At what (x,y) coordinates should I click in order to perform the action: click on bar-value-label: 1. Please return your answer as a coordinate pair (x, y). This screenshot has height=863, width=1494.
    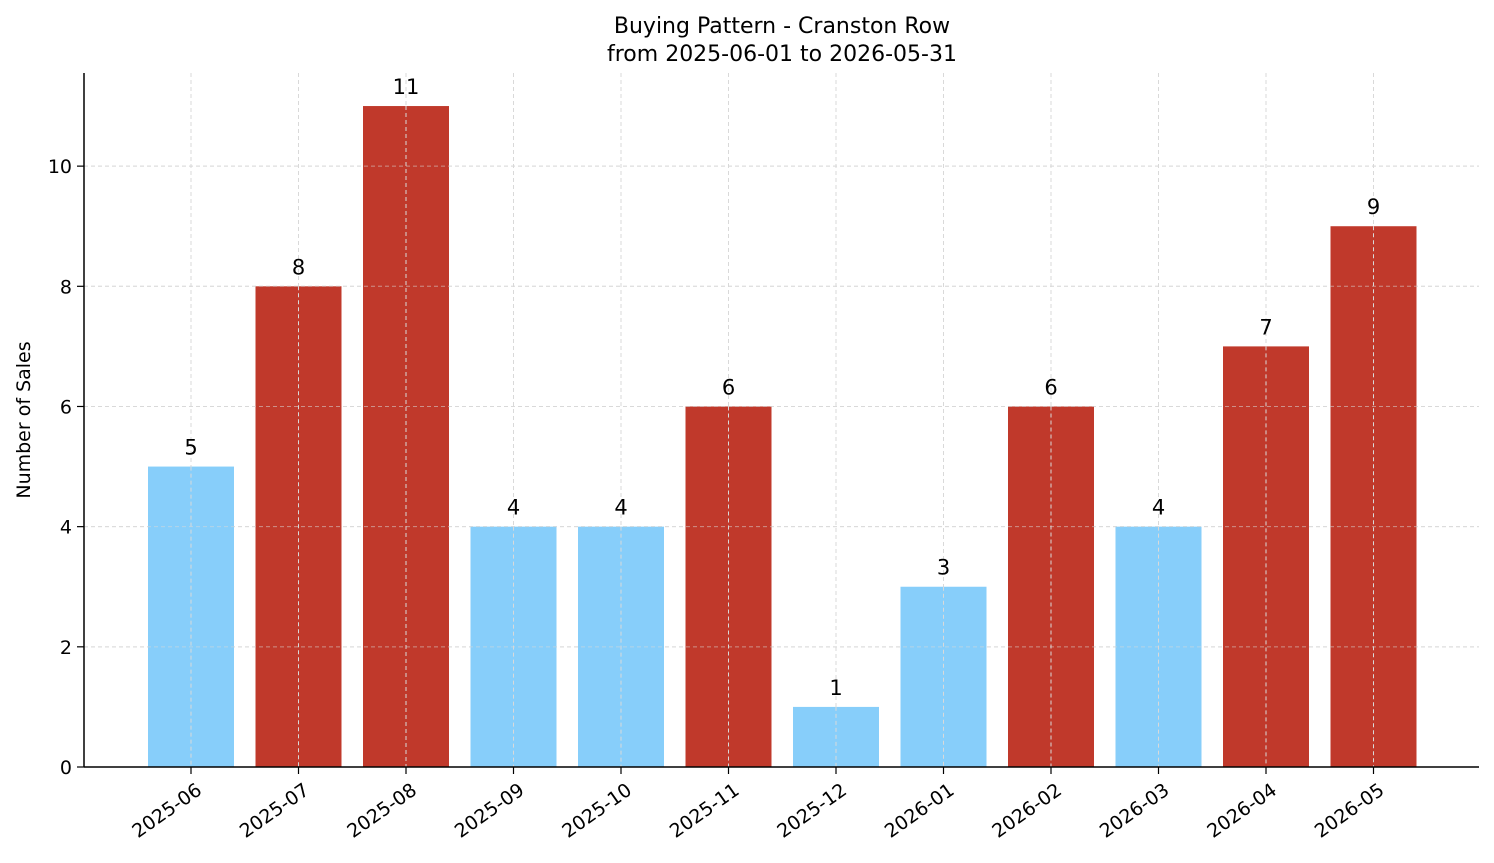
    Looking at the image, I should click on (835, 688).